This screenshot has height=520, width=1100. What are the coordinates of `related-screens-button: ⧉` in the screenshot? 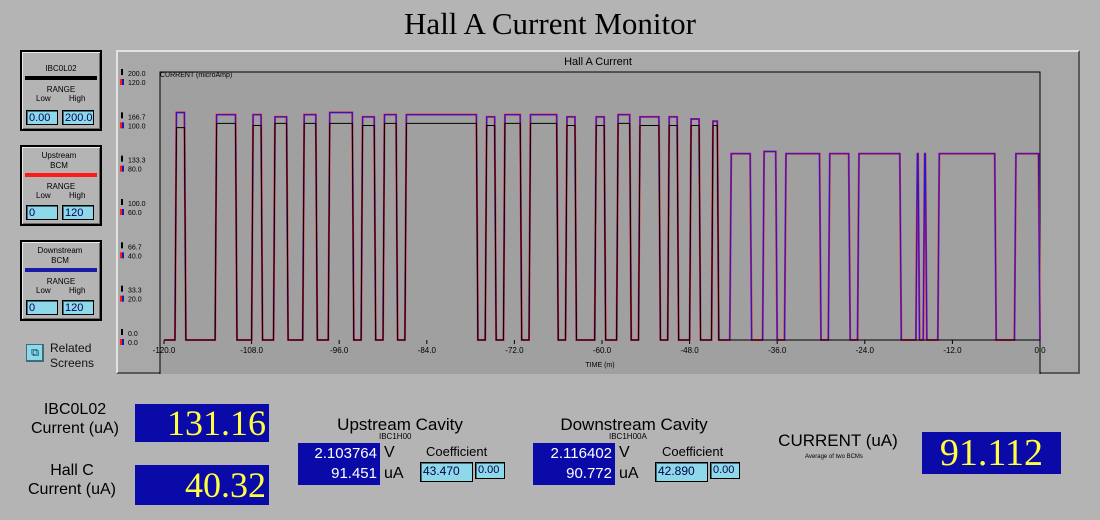 It's located at (35, 353).